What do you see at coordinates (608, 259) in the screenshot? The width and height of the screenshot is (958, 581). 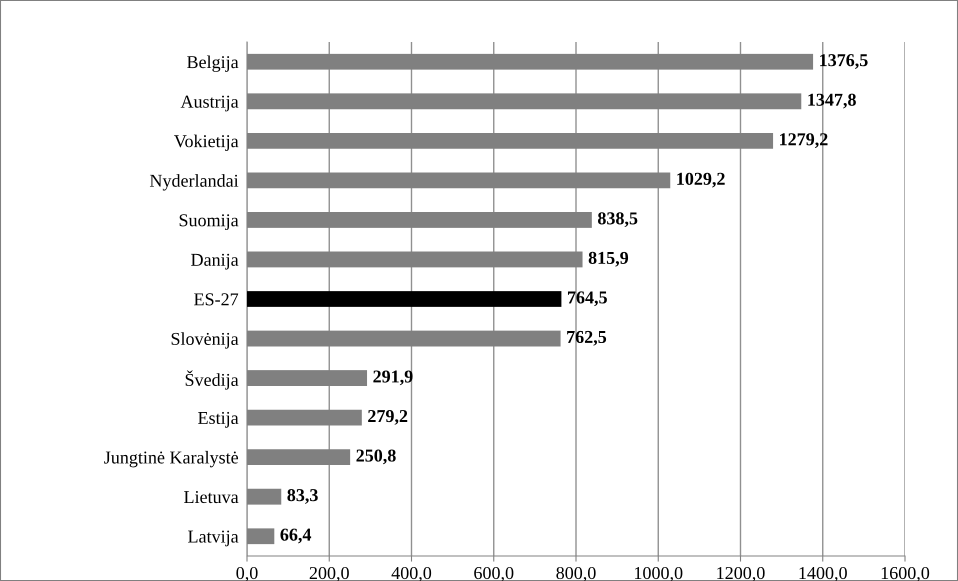 I see `data-label: 815,9` at bounding box center [608, 259].